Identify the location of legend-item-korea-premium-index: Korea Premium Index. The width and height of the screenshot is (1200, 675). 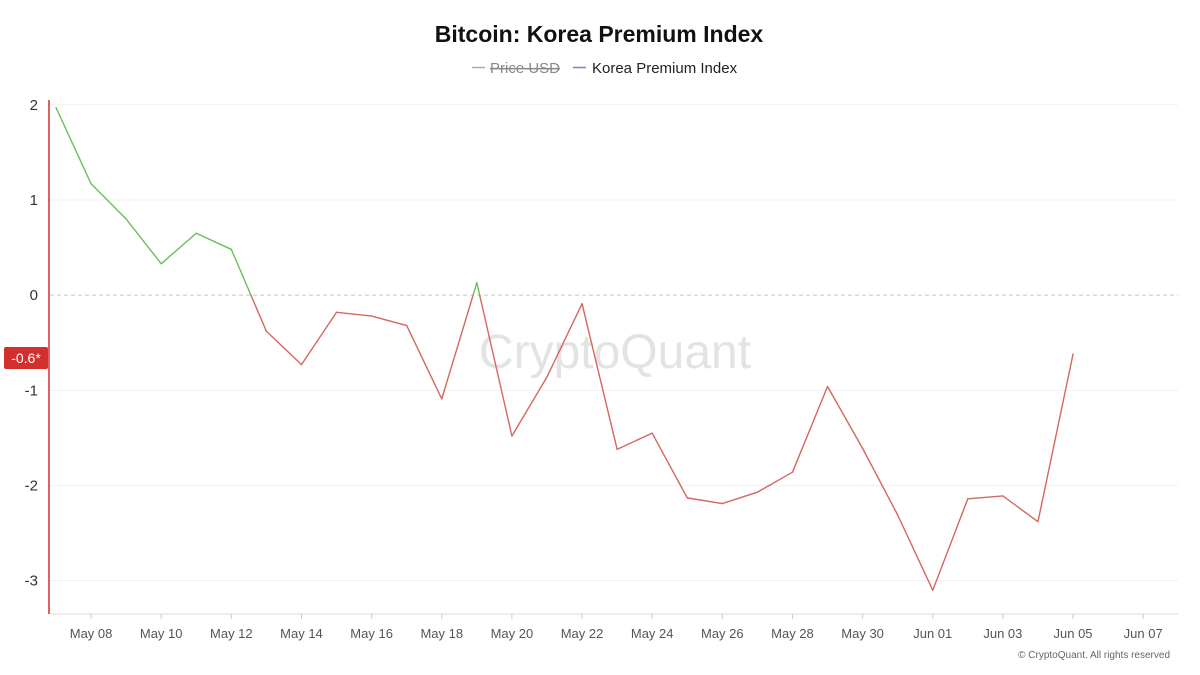
(655, 68).